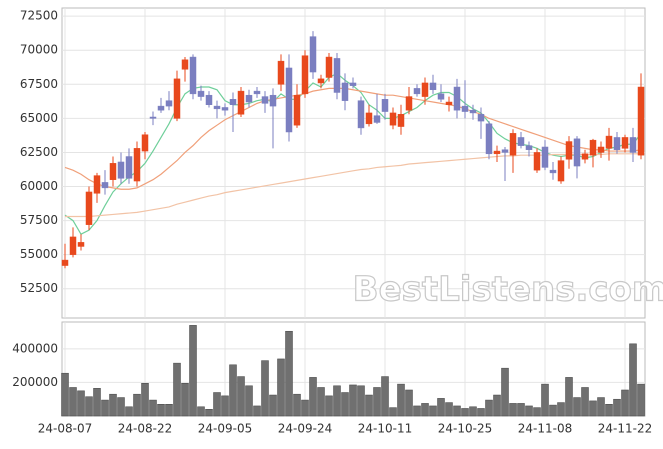  What do you see at coordinates (39, 50) in the screenshot?
I see `y-tick-label: 70000` at bounding box center [39, 50].